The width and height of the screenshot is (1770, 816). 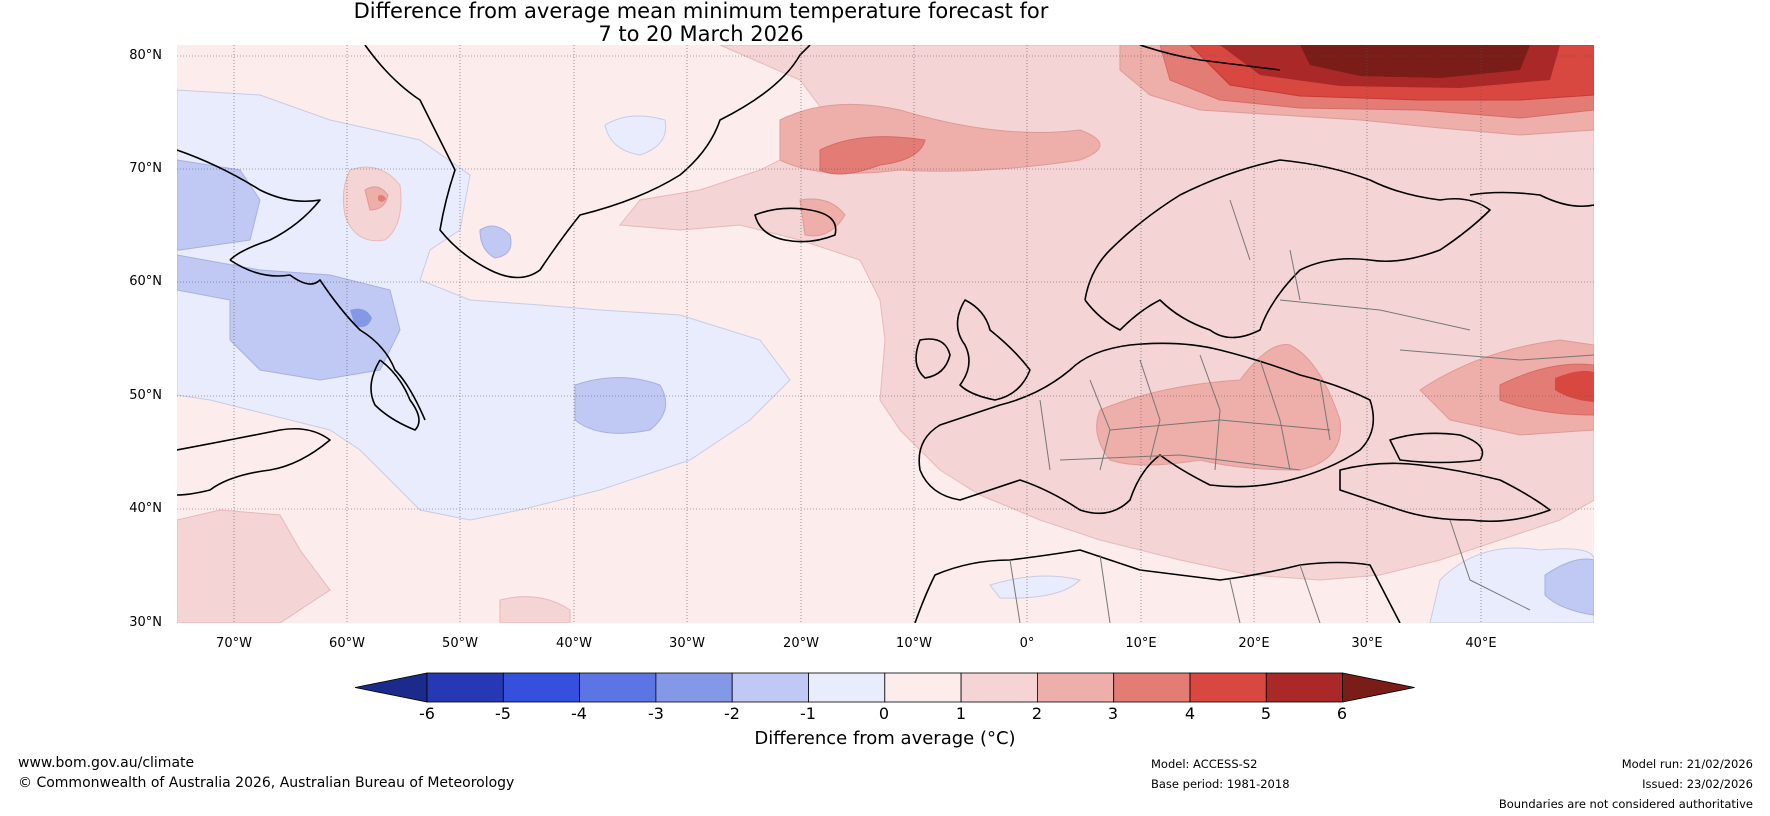 What do you see at coordinates (1035, 587) in the screenshot?
I see `field-cool-med` at bounding box center [1035, 587].